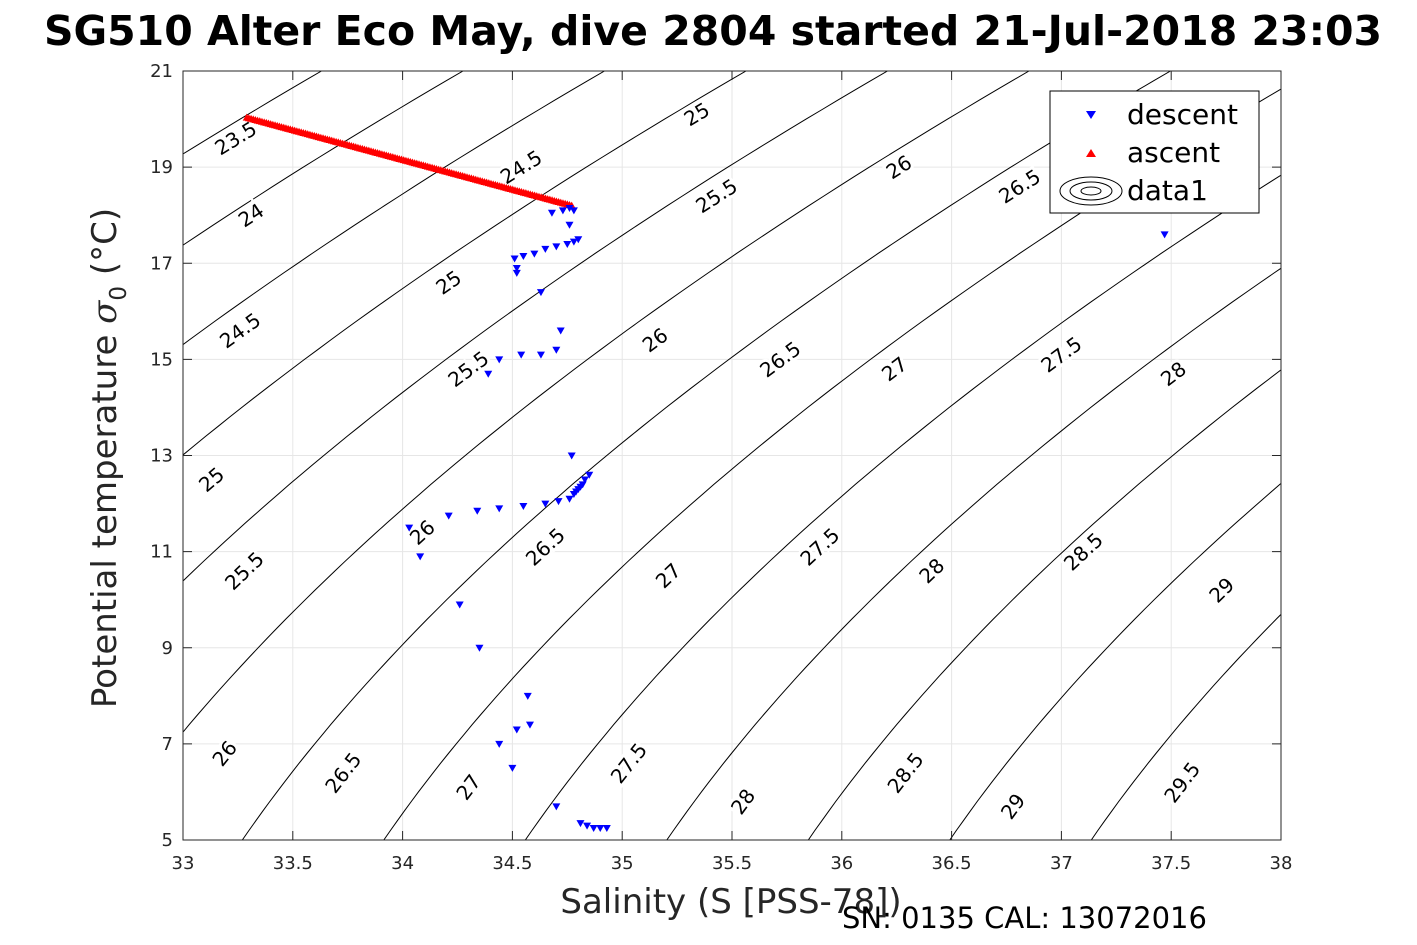 The image size is (1417, 945). What do you see at coordinates (1091, 153) in the screenshot?
I see `legend-ascent-marker` at bounding box center [1091, 153].